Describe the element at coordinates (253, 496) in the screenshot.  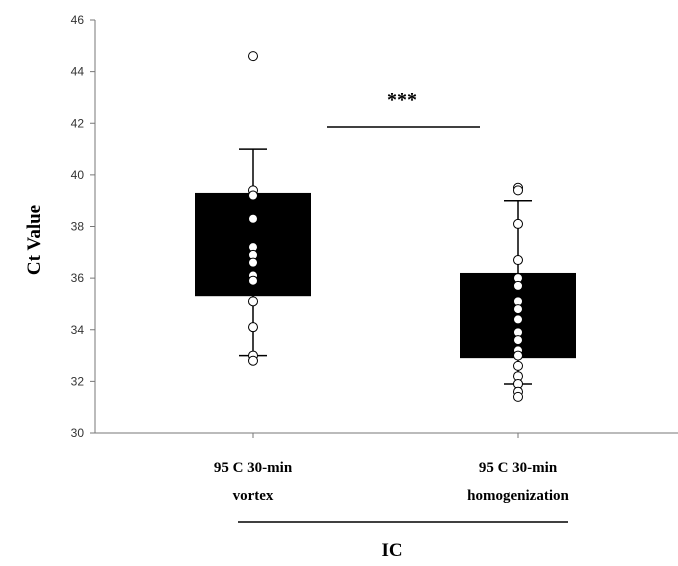
I see `x-category-label-line2: vortex` at that location.